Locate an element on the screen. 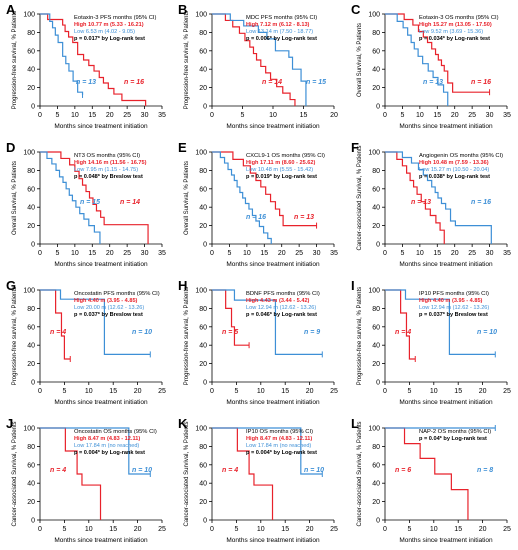  annotation-title: MDC PFS months (95% CI) is located at coordinates (281, 18).